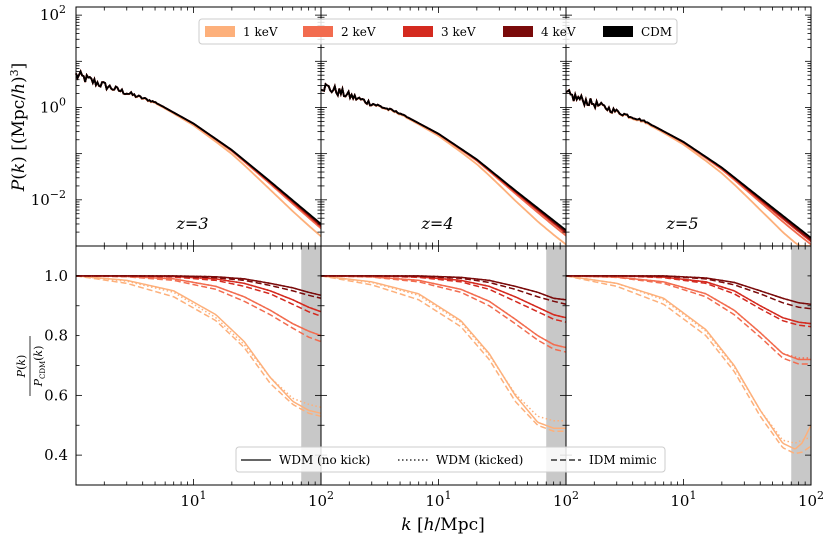  I want to click on pk-line-4-keV, so click(443, 157).